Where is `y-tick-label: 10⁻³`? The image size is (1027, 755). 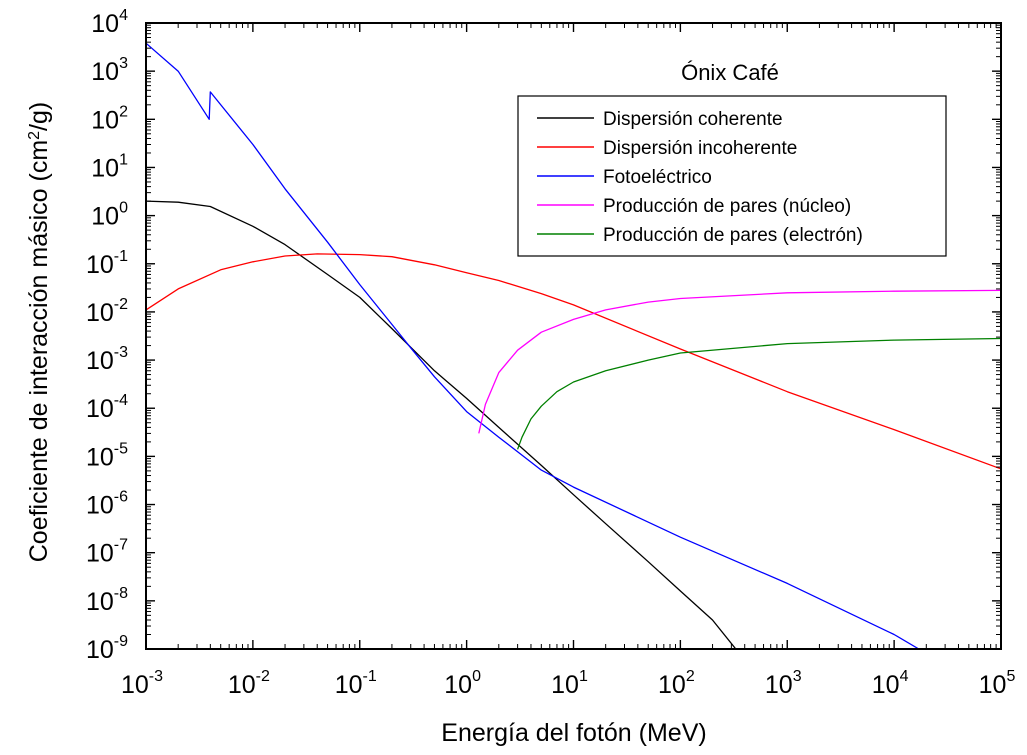 y-tick-label: 10⁻³ is located at coordinates (107, 359).